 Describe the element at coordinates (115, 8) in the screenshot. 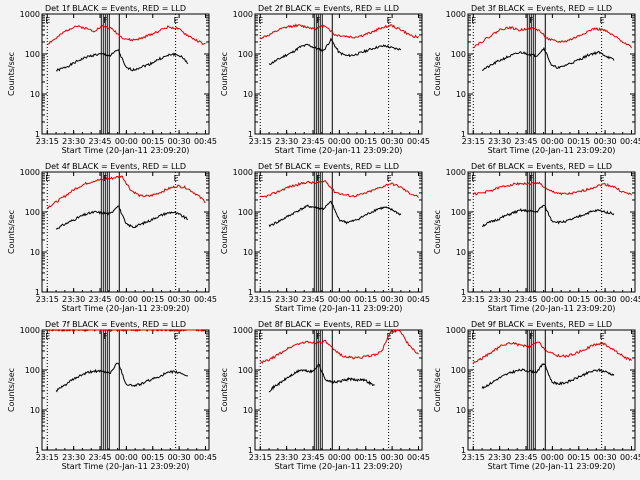

I see `chart-title: Det 1f BLACK = Events, RED = LLD` at that location.